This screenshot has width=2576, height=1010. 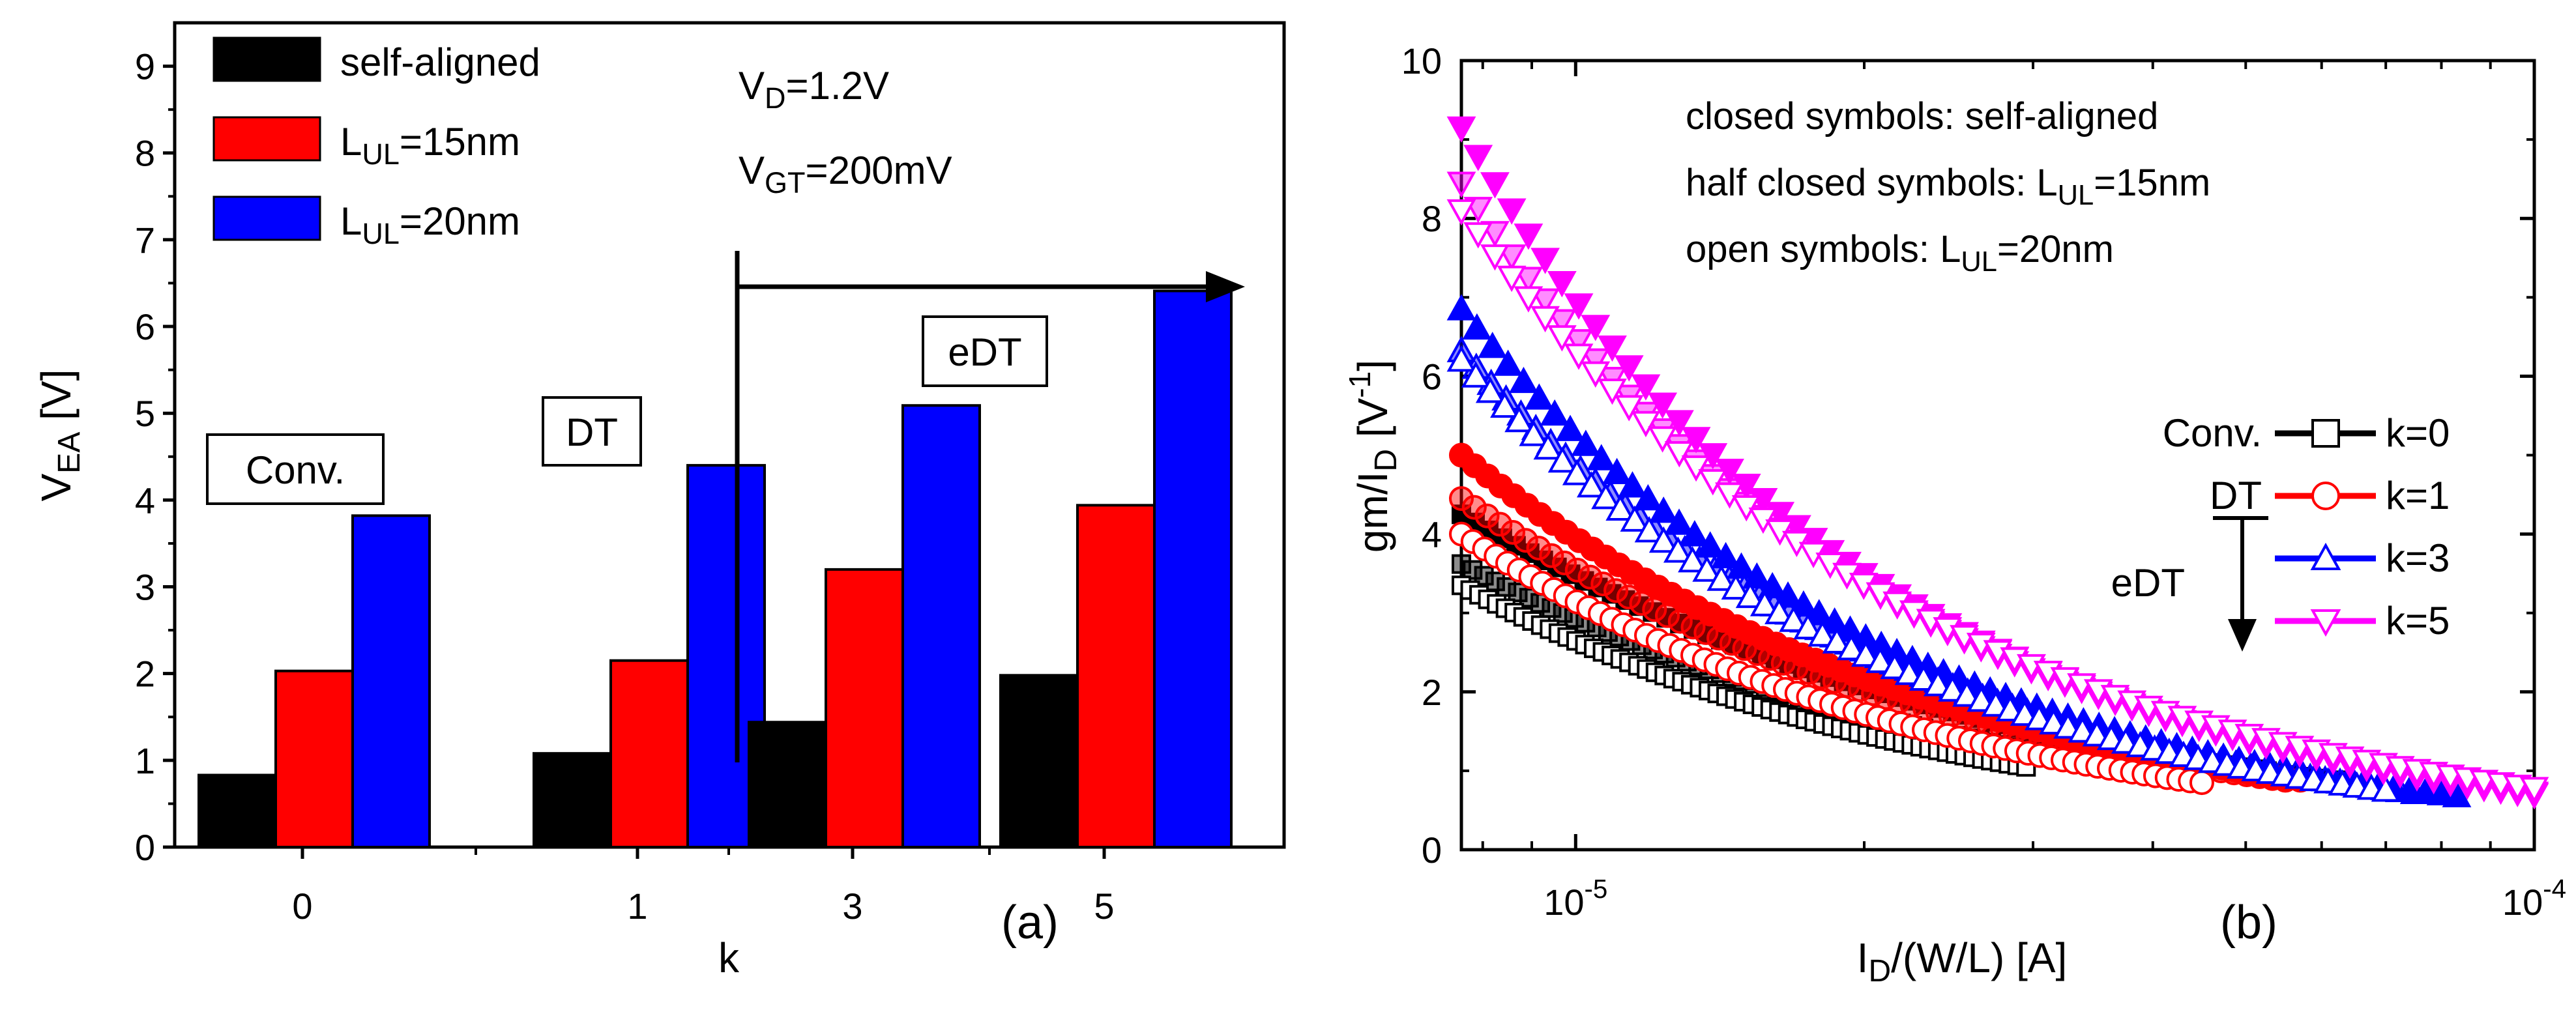 What do you see at coordinates (637, 907) in the screenshot?
I see `x-tick-label: 1` at bounding box center [637, 907].